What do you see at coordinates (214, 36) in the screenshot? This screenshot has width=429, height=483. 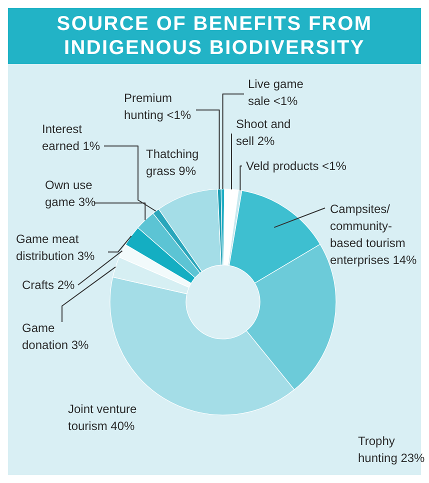 I see `chart-title: SOURCE OF BENEFITS FROM INDIGENOUS BIODIVERSITY` at bounding box center [214, 36].